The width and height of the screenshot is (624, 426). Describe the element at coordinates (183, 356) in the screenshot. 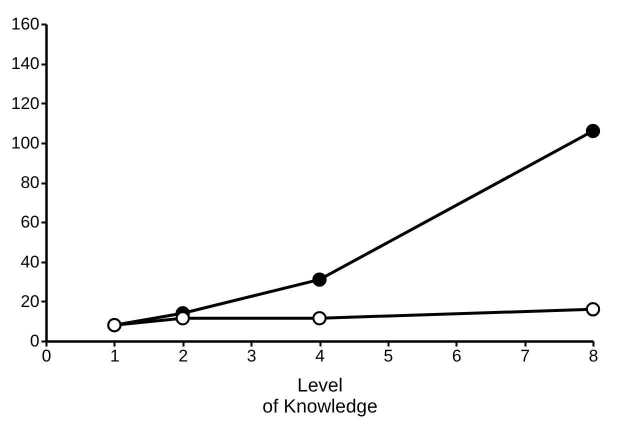

I see `x-tick-label: 2` at that location.